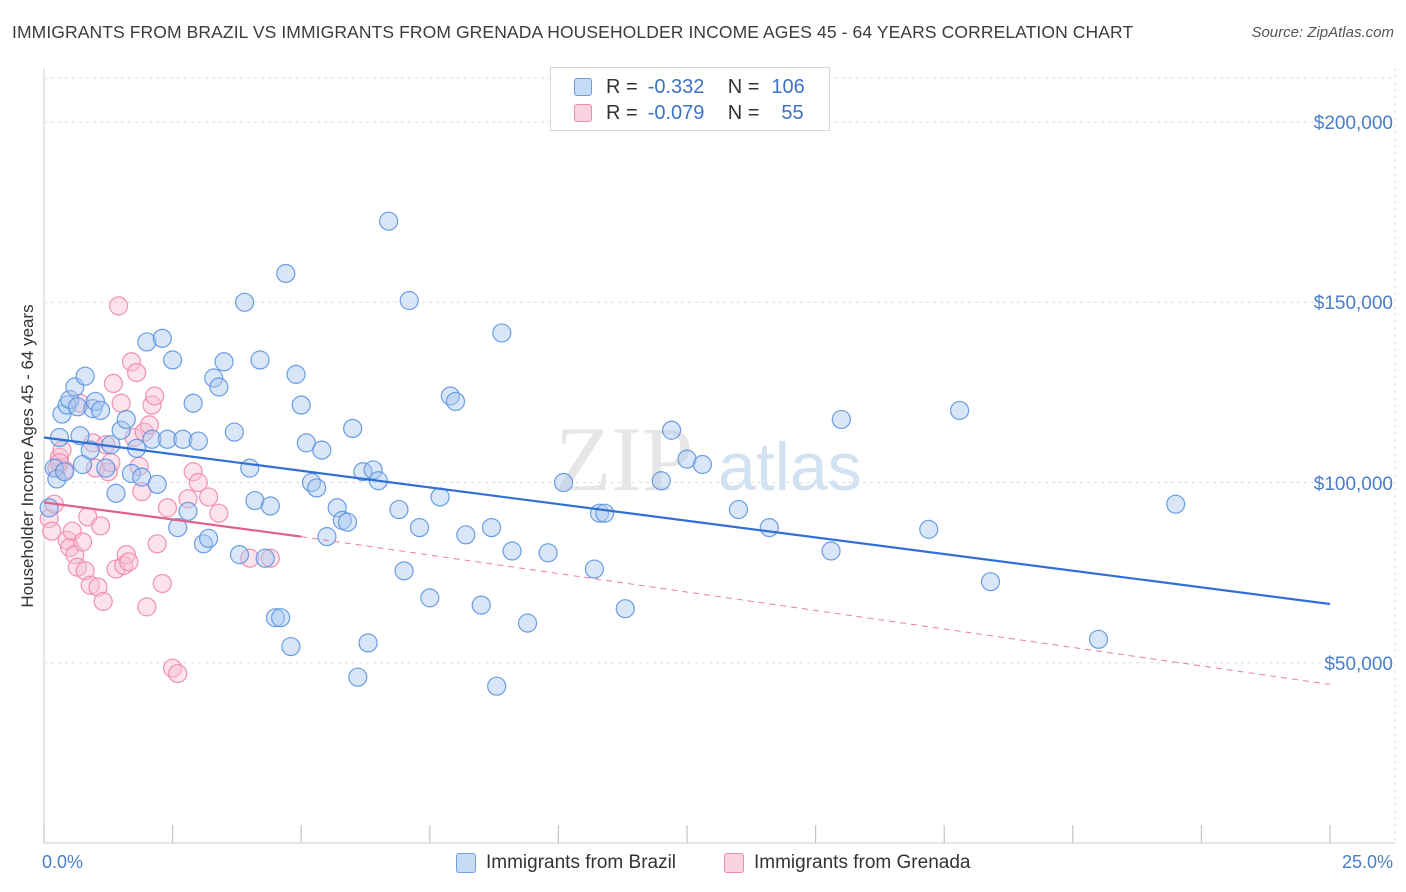 Image resolution: width=1406 pixels, height=892 pixels. I want to click on legend-label-grenada: Immigrants from Grenada, so click(862, 862).